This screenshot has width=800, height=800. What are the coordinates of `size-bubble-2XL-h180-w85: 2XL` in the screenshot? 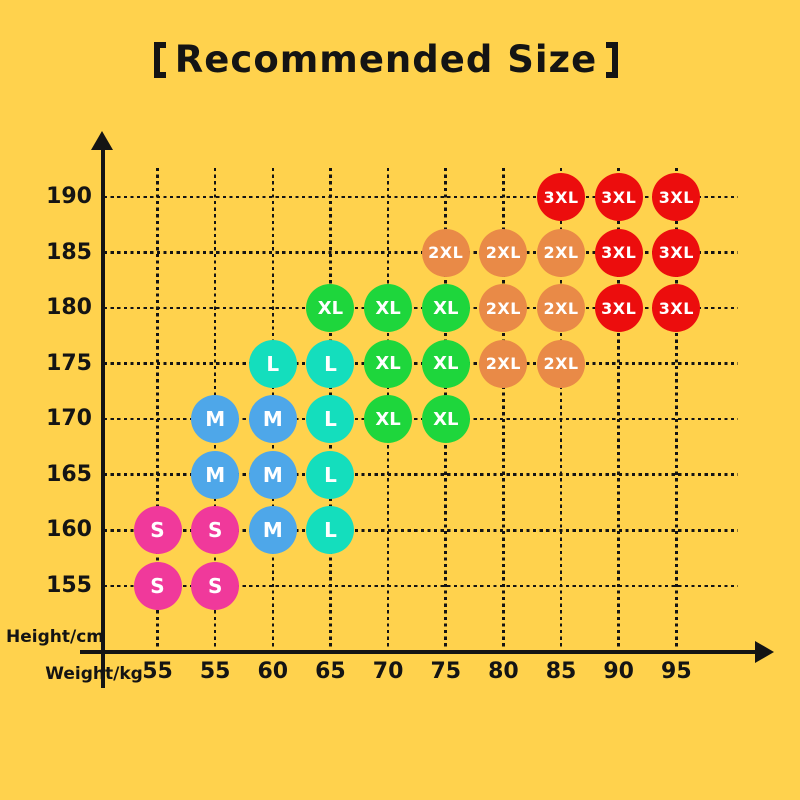 It's located at (561, 308).